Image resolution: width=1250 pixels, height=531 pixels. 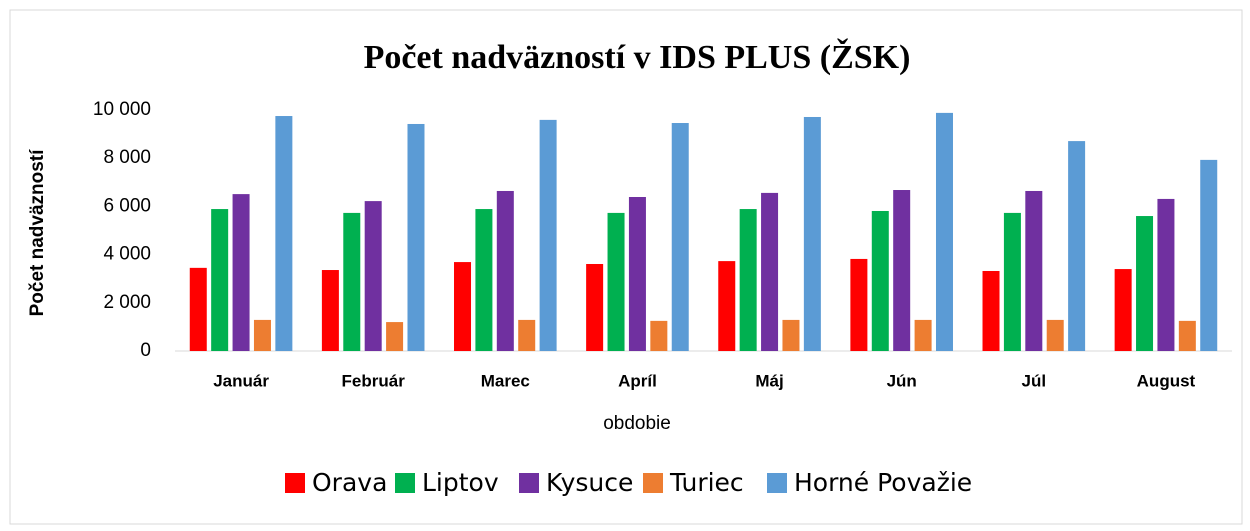 What do you see at coordinates (349, 482) in the screenshot?
I see `legend-label: Orava` at bounding box center [349, 482].